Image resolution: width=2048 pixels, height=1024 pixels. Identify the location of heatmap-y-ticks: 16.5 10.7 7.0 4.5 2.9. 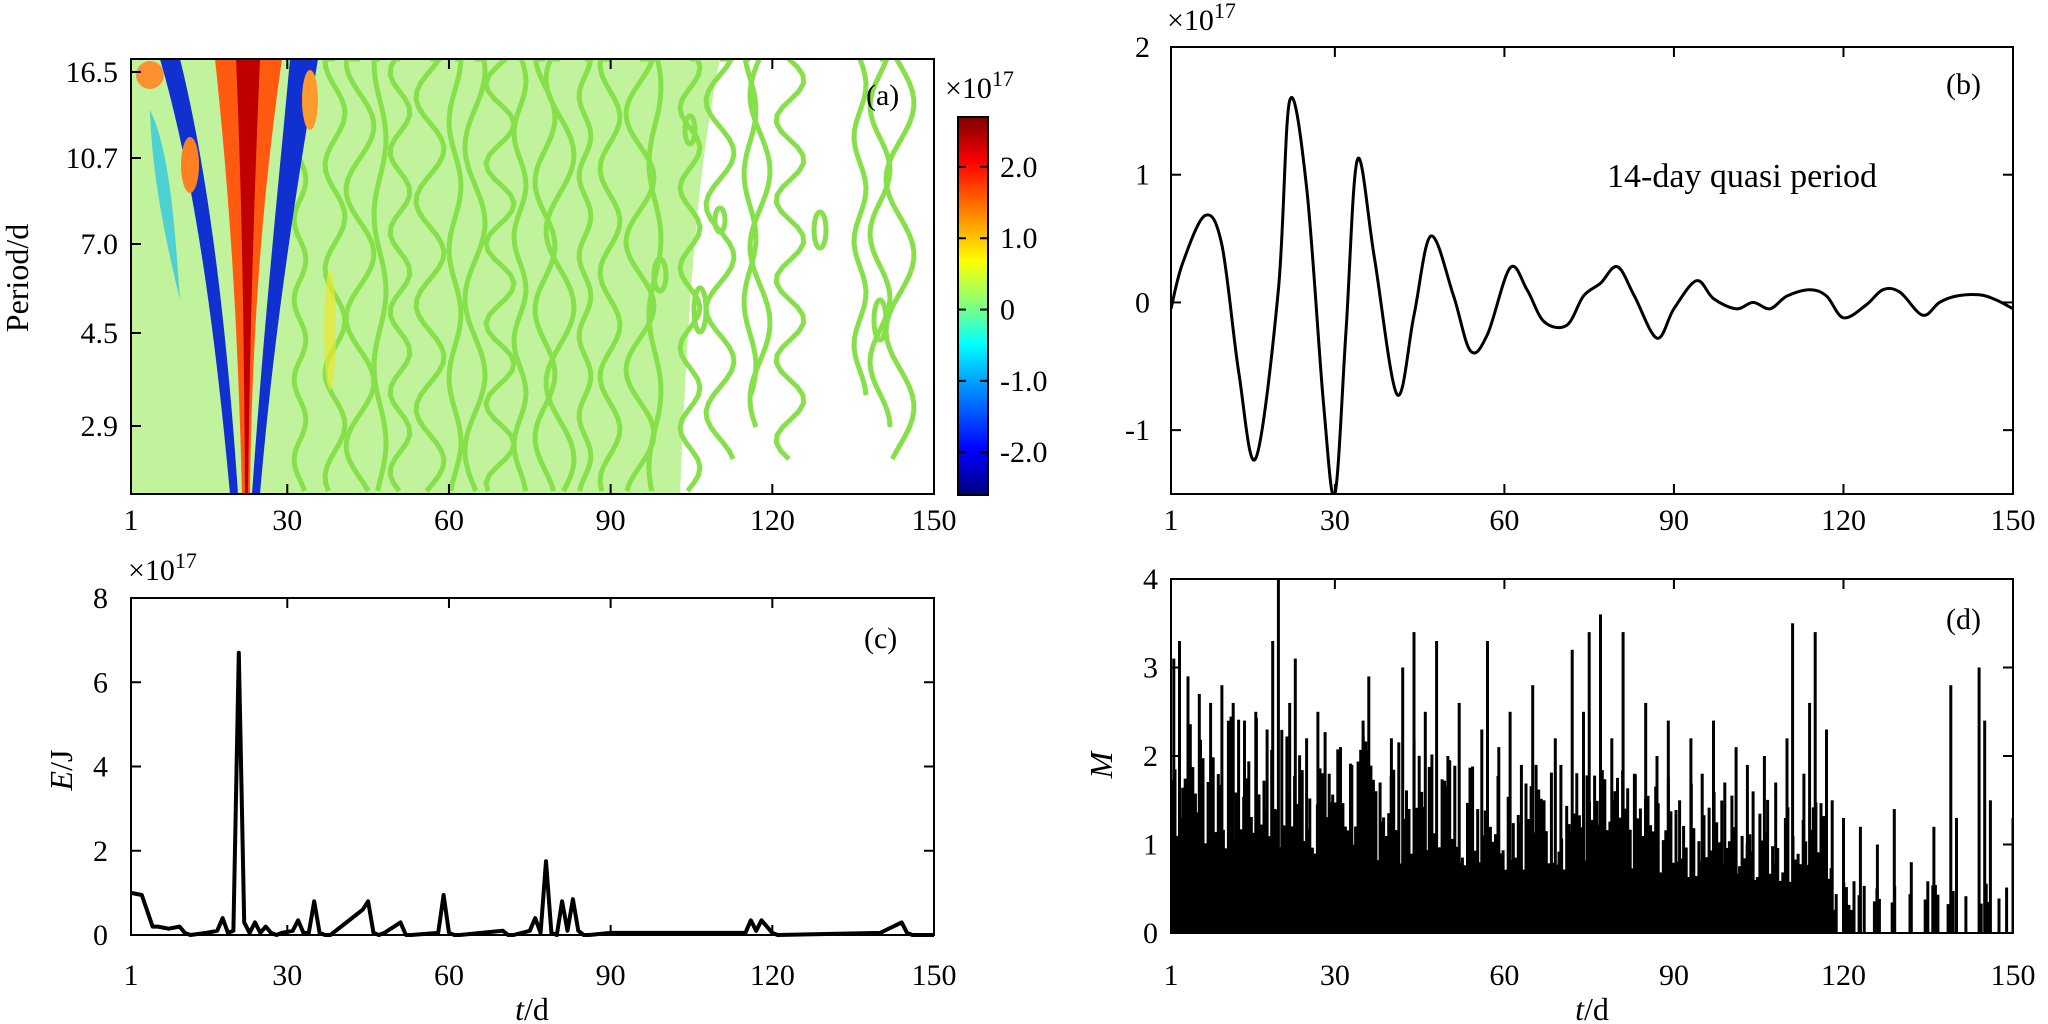
(103, 249).